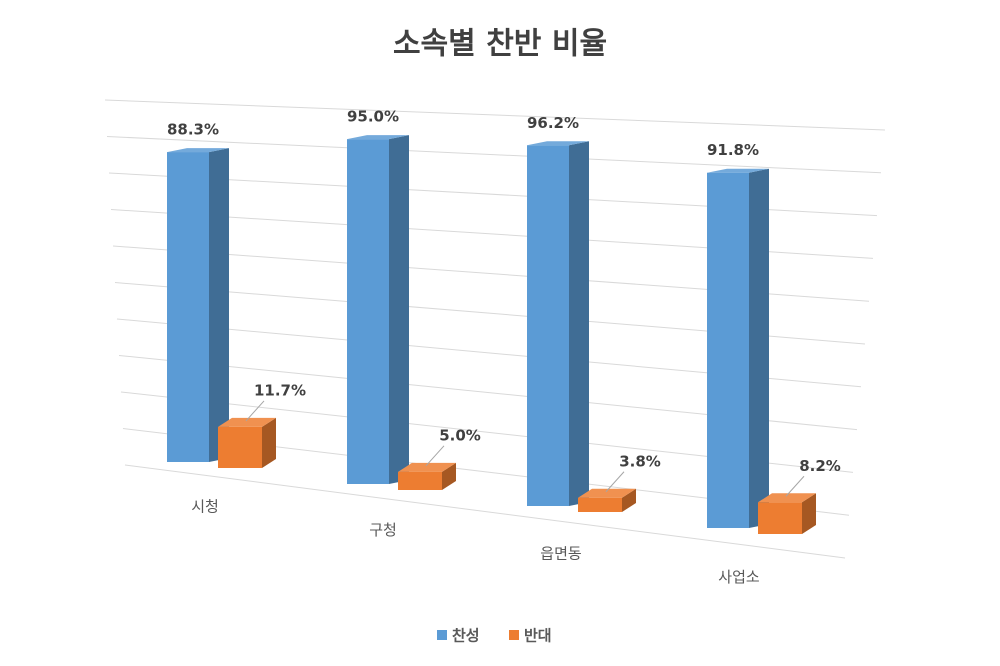 Image resolution: width=1000 pixels, height=666 pixels. What do you see at coordinates (733, 150) in the screenshot?
I see `data-label: 91.8%` at bounding box center [733, 150].